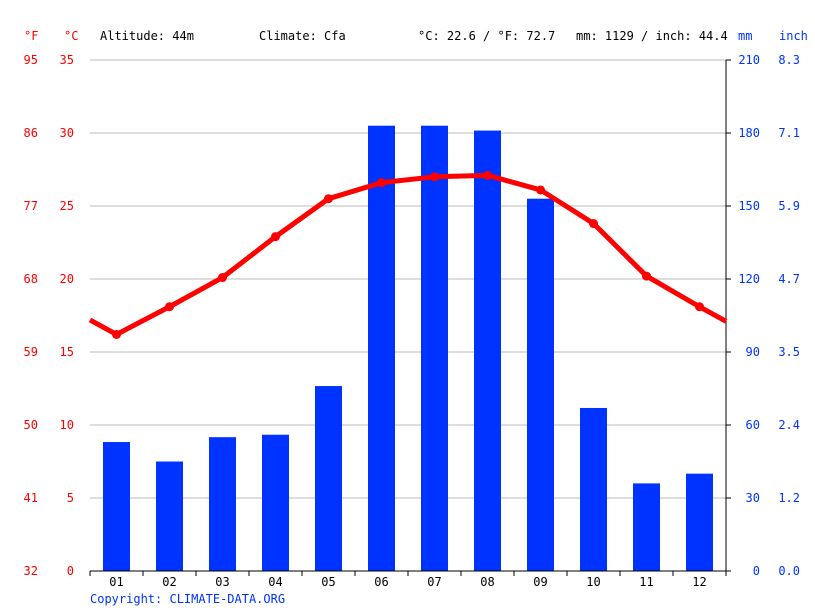 The image size is (815, 611). Describe the element at coordinates (652, 36) in the screenshot. I see `total-precipitation-label: mm: 1129 / inch: 44.4` at that location.